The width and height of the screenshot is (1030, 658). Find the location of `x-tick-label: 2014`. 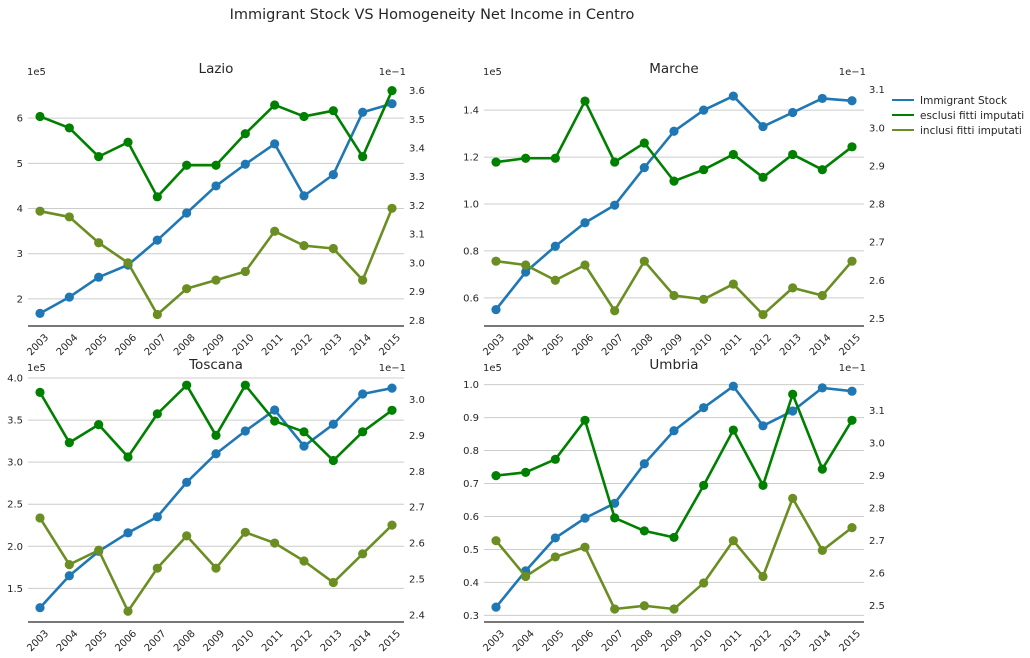

x-tick-label: 2014 is located at coordinates (821, 641).